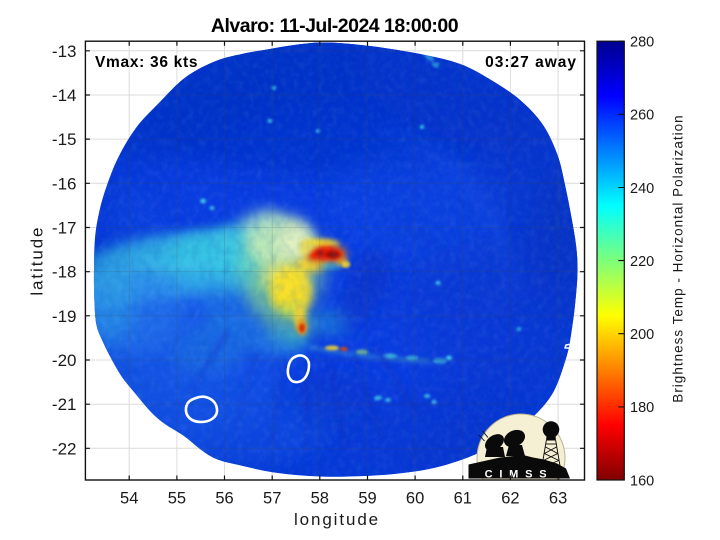  Describe the element at coordinates (224, 498) in the screenshot. I see `svg-text: 56` at that location.